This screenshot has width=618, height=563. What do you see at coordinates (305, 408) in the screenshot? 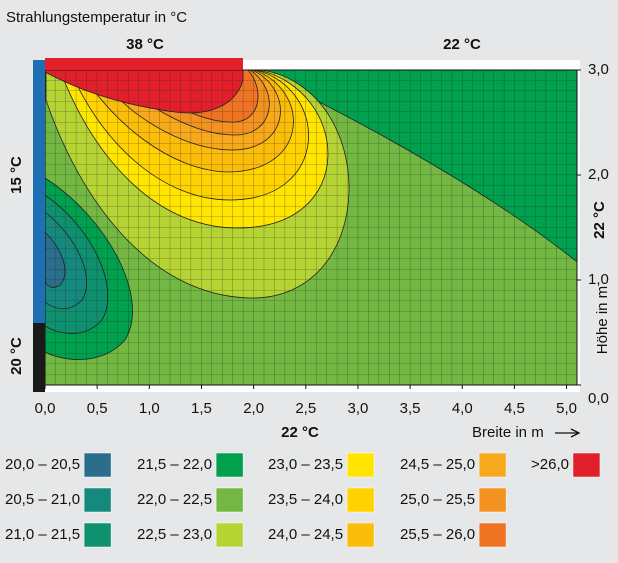
I see `x-tick-label: 2,5` at bounding box center [305, 408].